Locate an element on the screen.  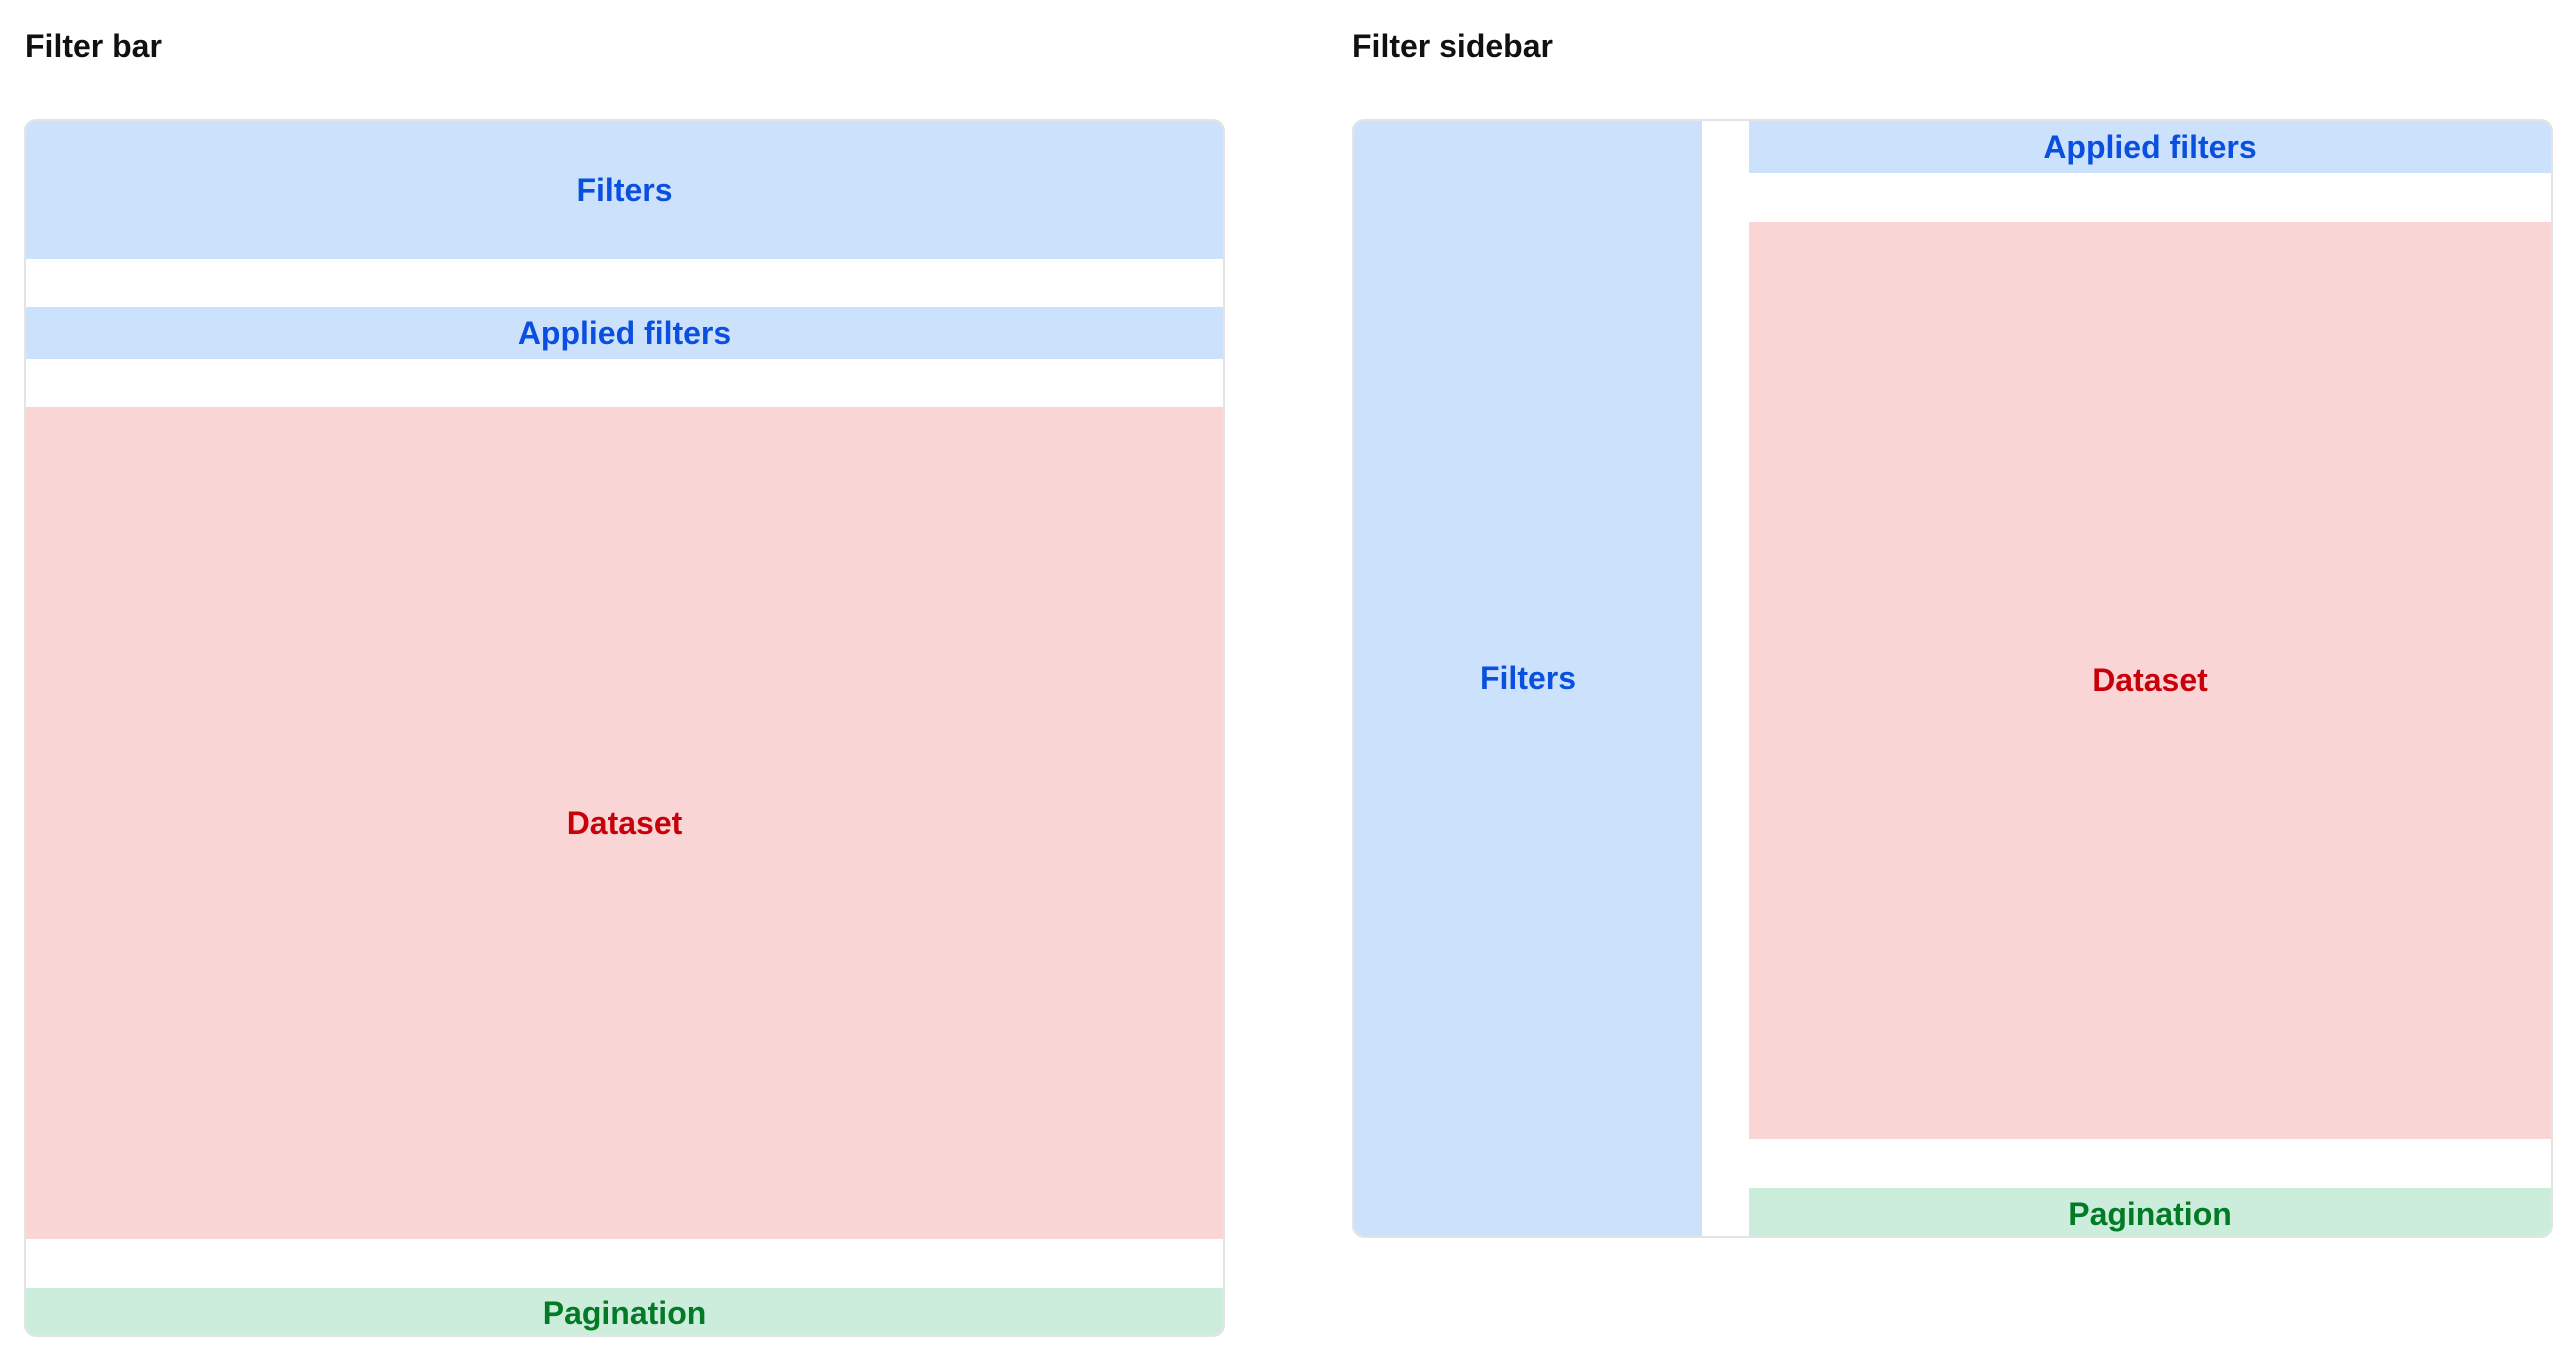
filter-bar-filters: Filters is located at coordinates (624, 190).